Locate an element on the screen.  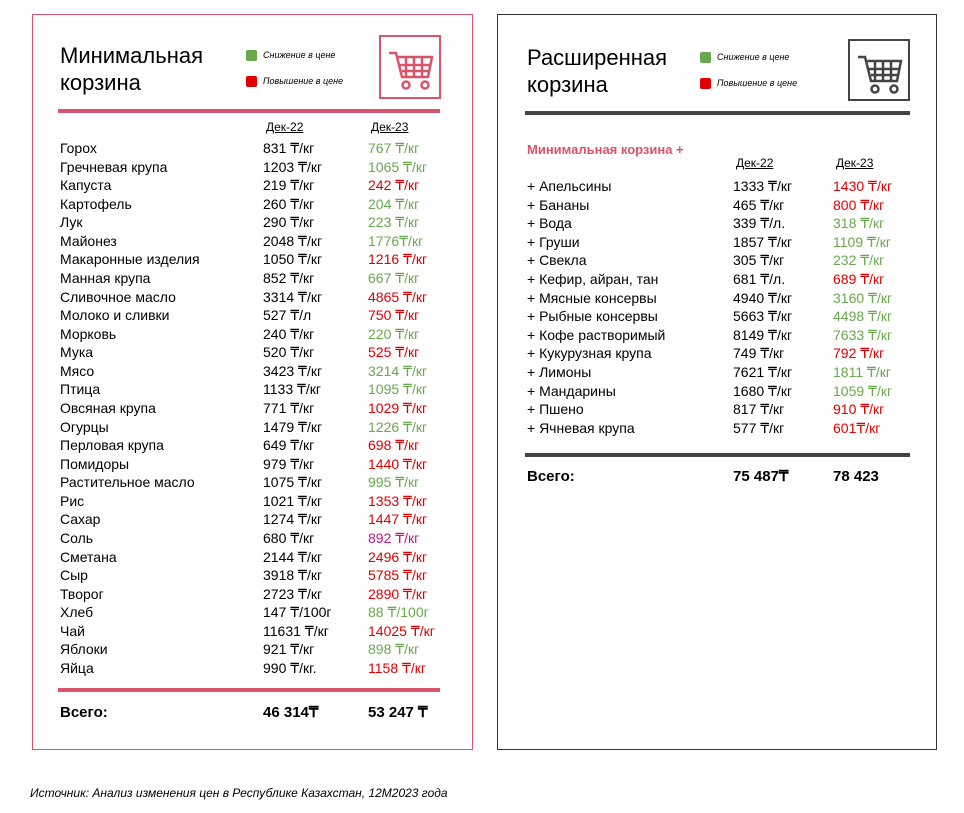
price-dec23: 5785 ₸/кг is located at coordinates (398, 575).